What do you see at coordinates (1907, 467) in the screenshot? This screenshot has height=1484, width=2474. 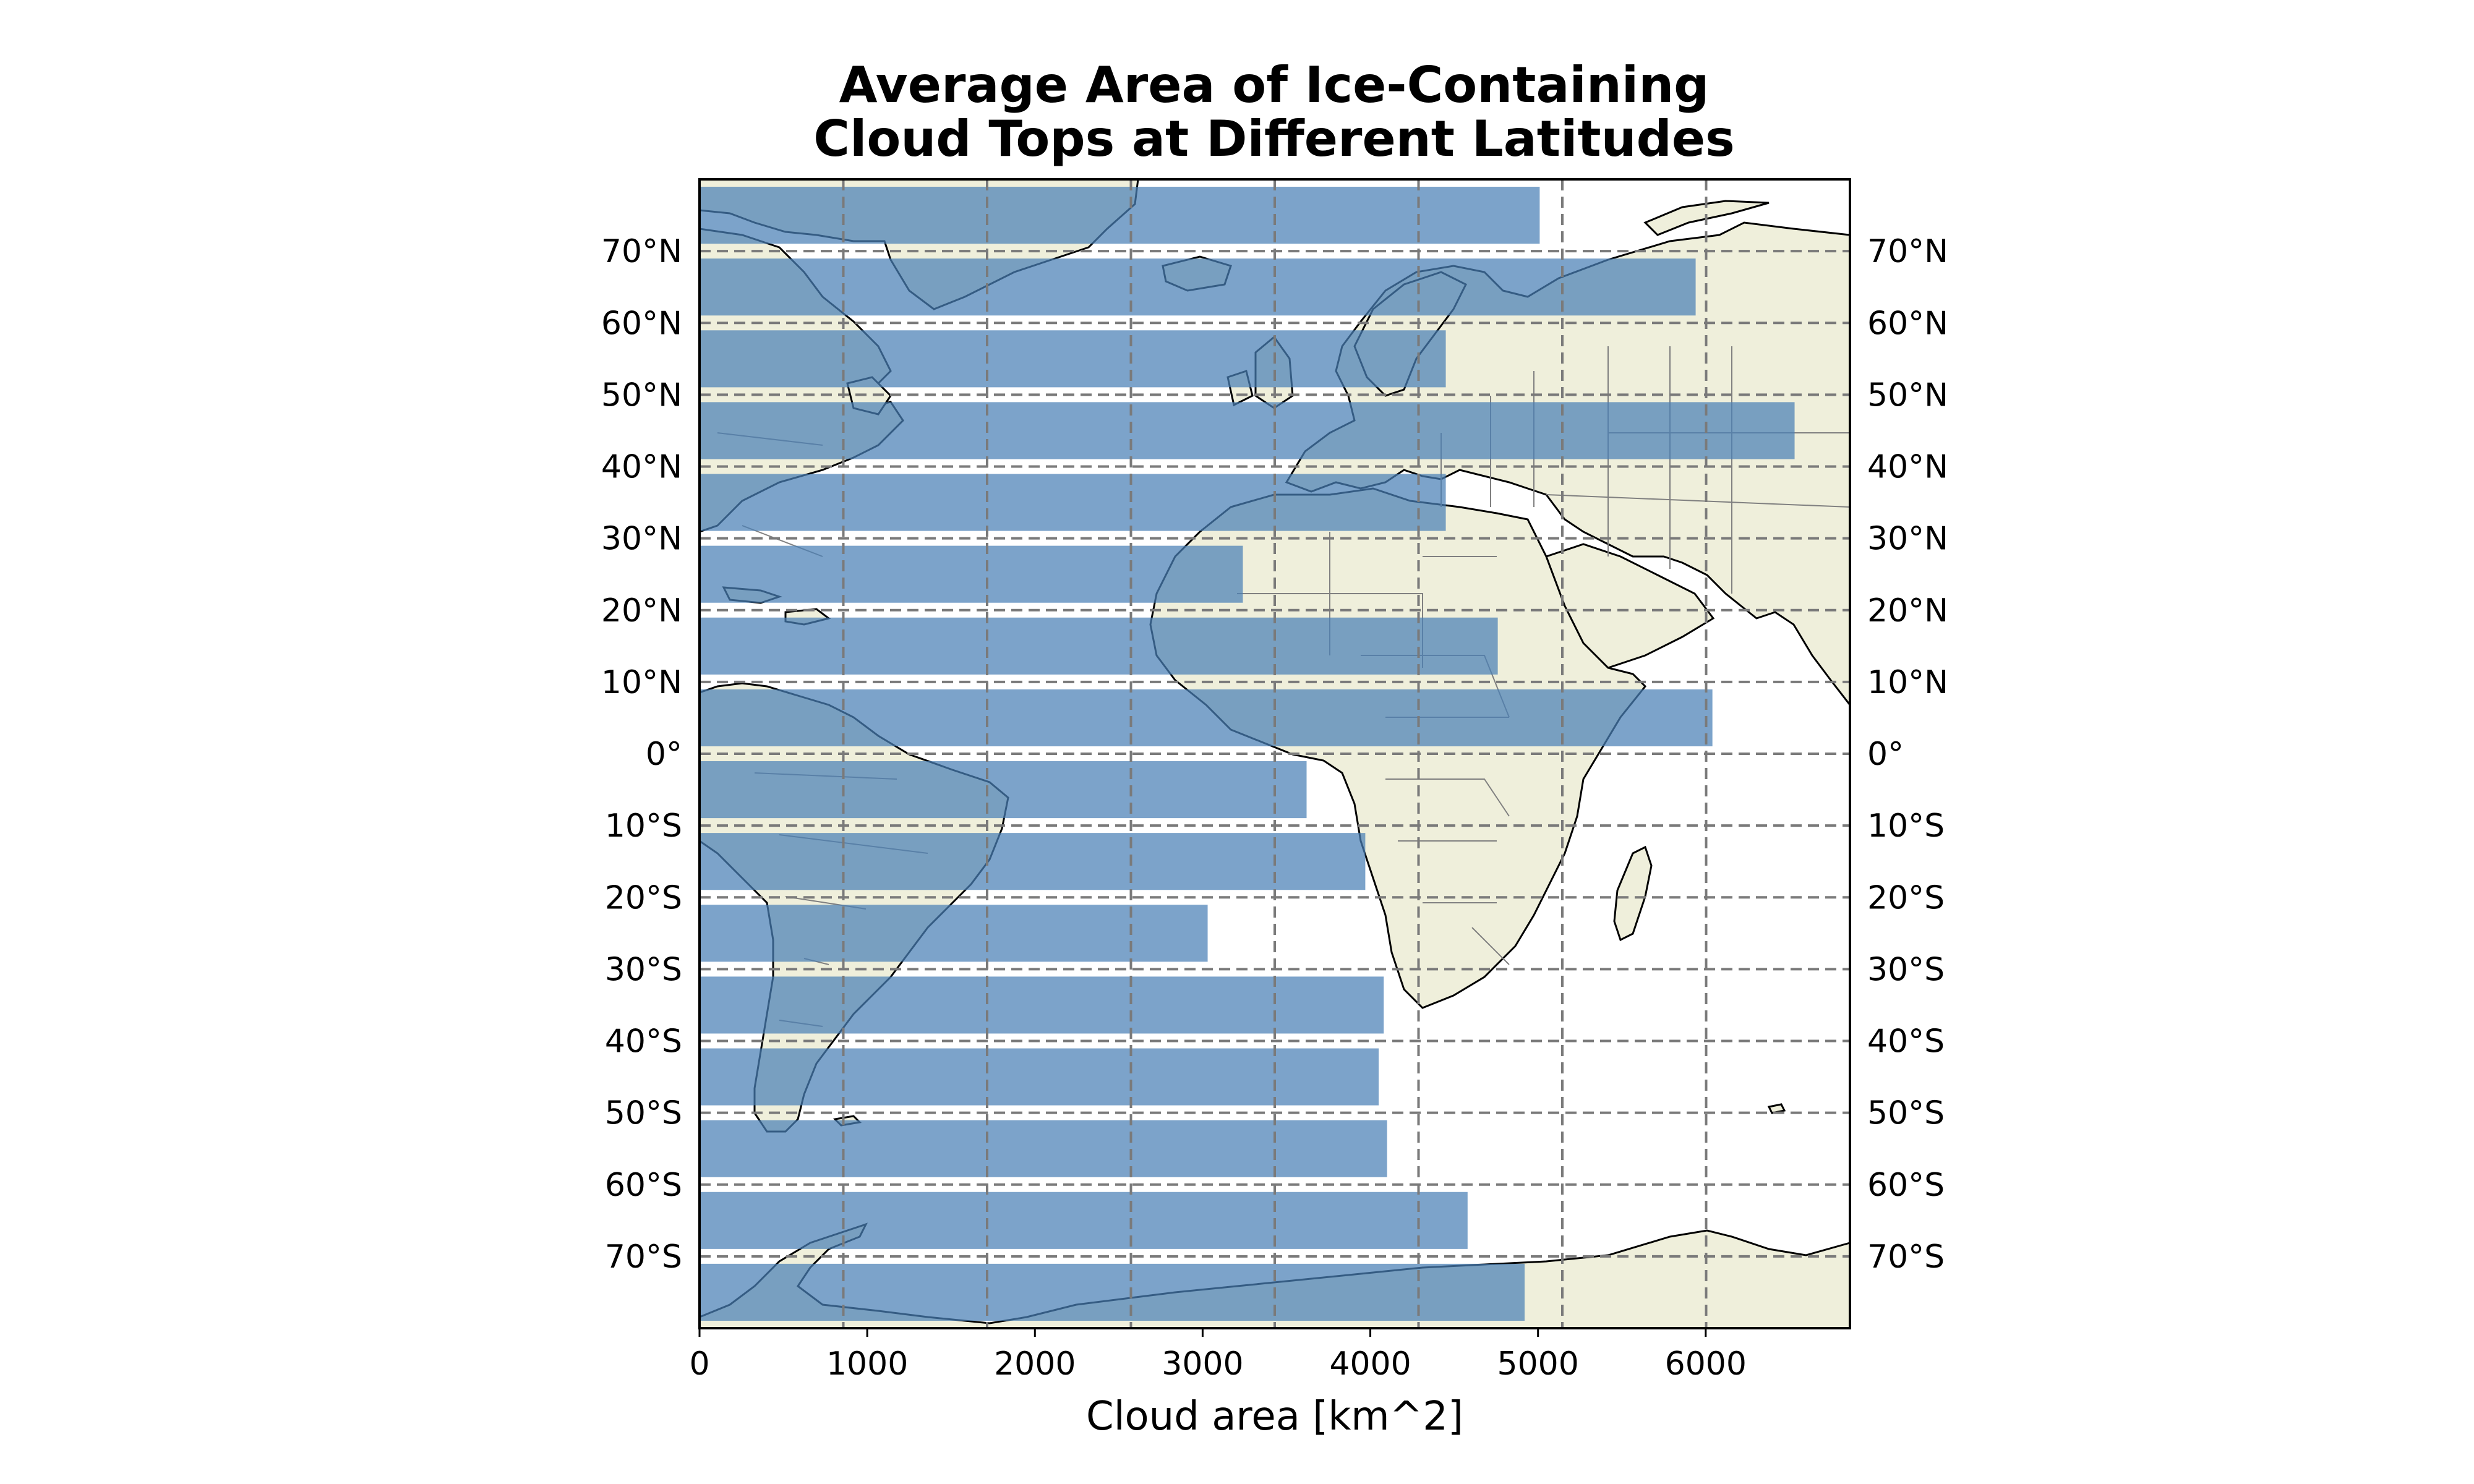 I see `y-tick-label-right-3: 40°N` at bounding box center [1907, 467].